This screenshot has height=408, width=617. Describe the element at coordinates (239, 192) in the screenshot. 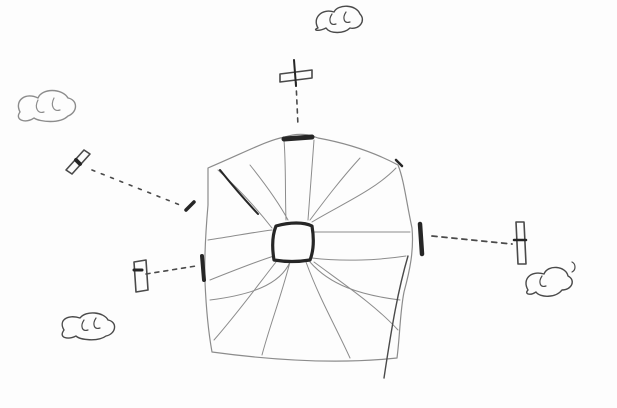

I see `structure-diagonal` at that location.